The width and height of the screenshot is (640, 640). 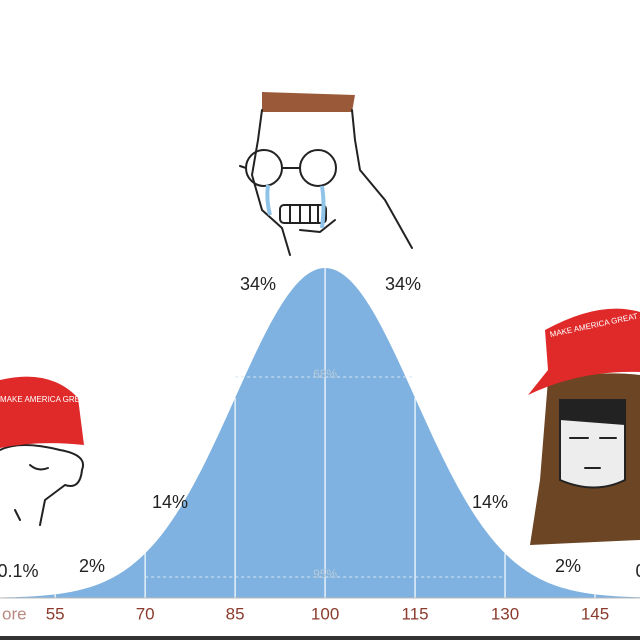 I want to click on bangs, so click(x=592, y=412).